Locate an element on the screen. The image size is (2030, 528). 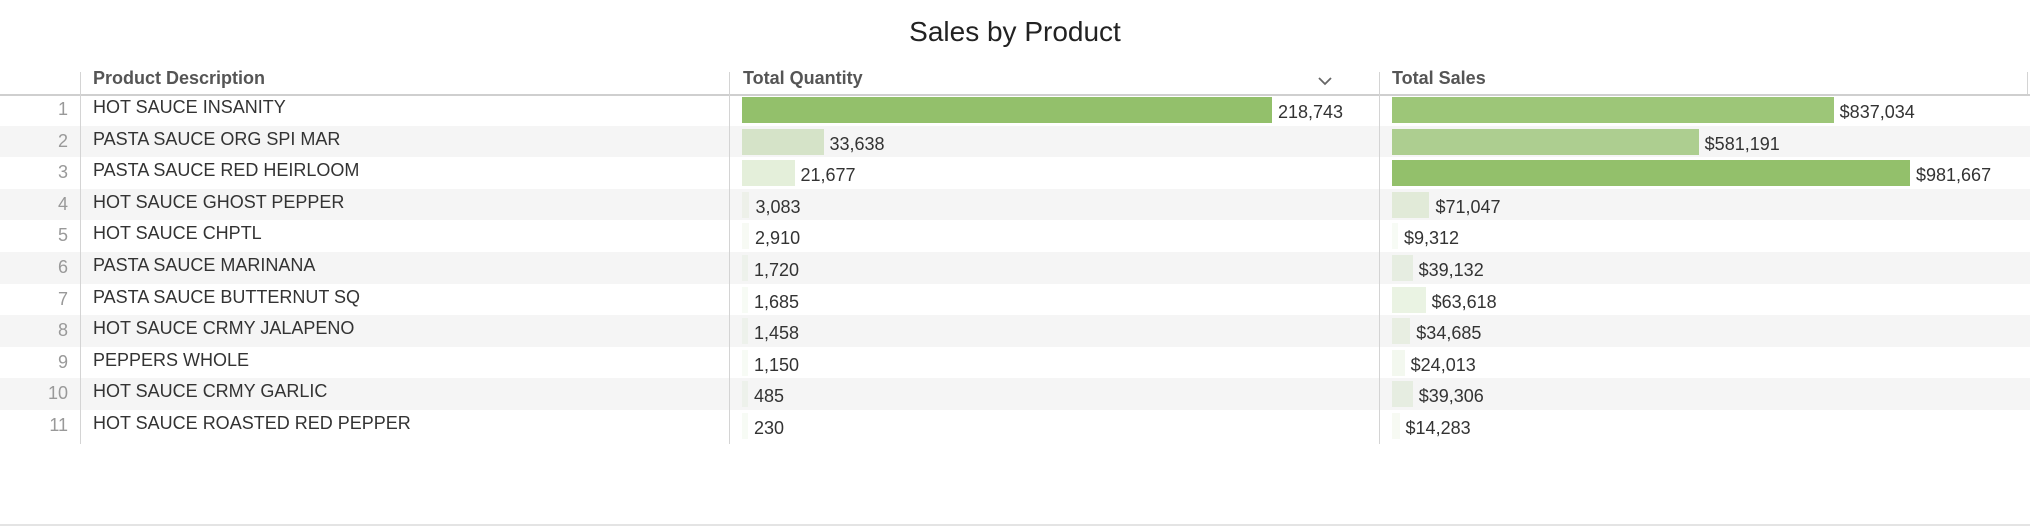
quantity-value: 1,458 is located at coordinates (777, 333).